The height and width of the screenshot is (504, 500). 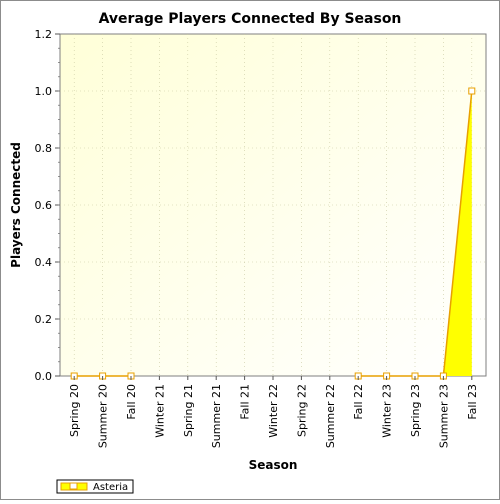 What do you see at coordinates (44, 262) in the screenshot?
I see `y-tick-label: 0.4` at bounding box center [44, 262].